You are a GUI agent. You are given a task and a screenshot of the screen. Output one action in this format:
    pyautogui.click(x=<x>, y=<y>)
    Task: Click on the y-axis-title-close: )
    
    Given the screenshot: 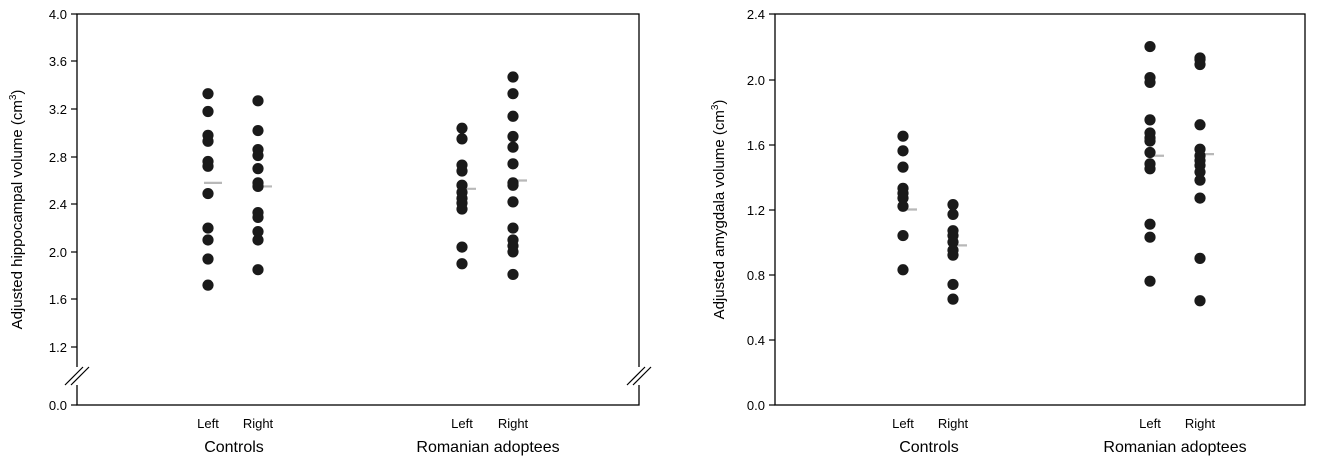 What is the action you would take?
    pyautogui.click(x=719, y=102)
    